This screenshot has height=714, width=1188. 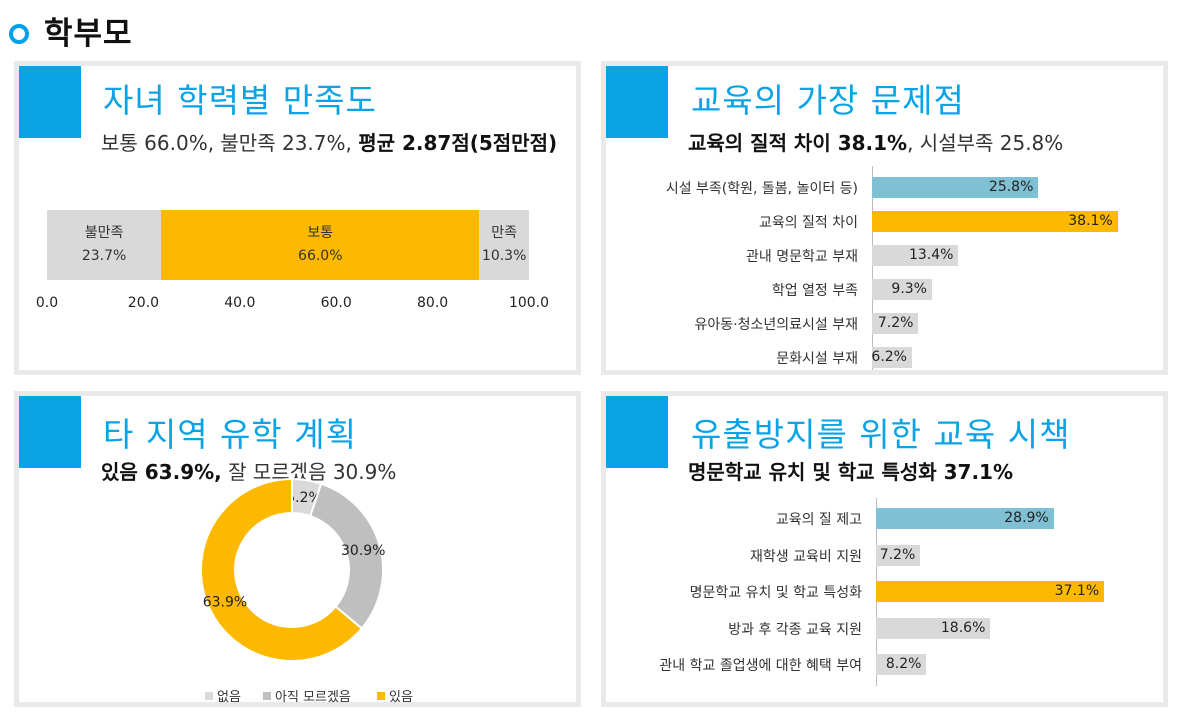 What do you see at coordinates (504, 245) in the screenshot?
I see `stack-segment: 만족 10.3%` at bounding box center [504, 245].